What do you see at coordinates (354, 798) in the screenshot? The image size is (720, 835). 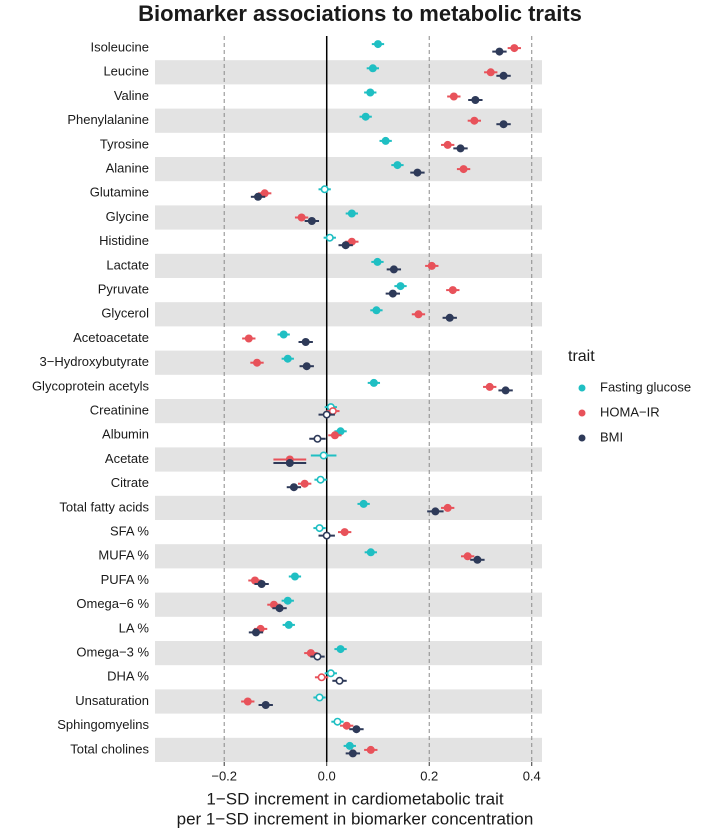 I see `x-axis-title: 1−SD increment in cardiometabolic trait` at bounding box center [354, 798].